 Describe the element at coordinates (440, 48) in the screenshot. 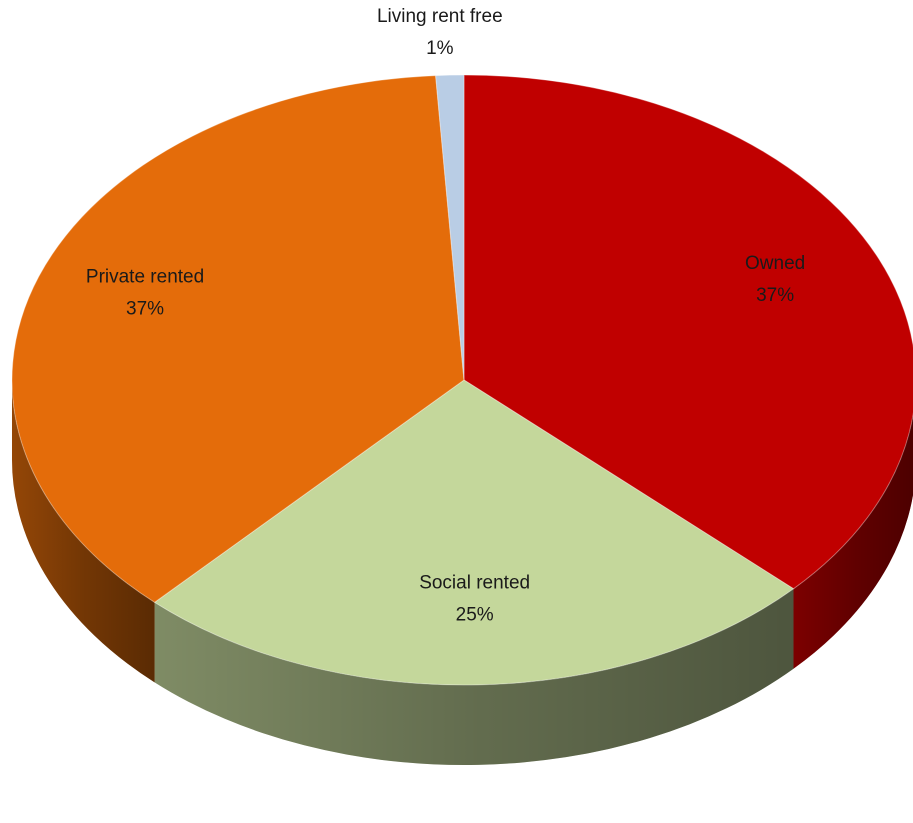

I see `value-label-living-rent-free: 1%` at that location.